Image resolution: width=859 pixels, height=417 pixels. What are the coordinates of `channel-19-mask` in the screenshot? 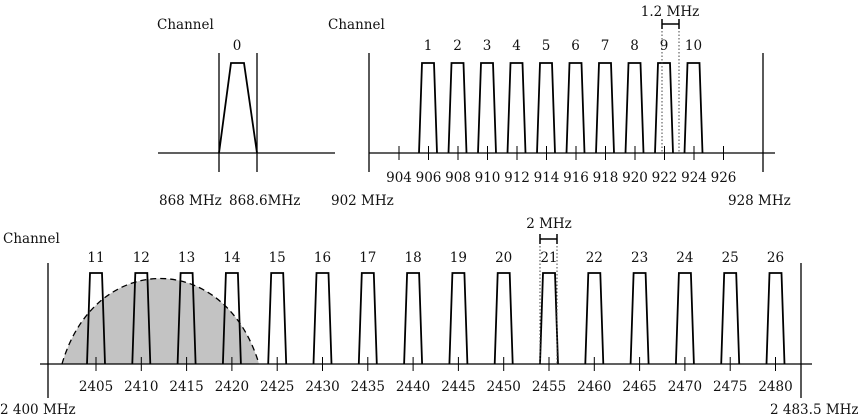 It's located at (458, 318).